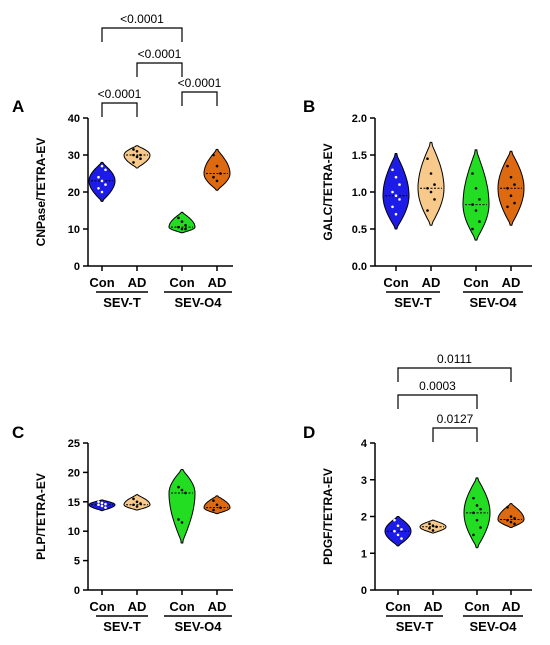 This screenshot has height=645, width=550. I want to click on y-tick-label: 2, so click(364, 518).